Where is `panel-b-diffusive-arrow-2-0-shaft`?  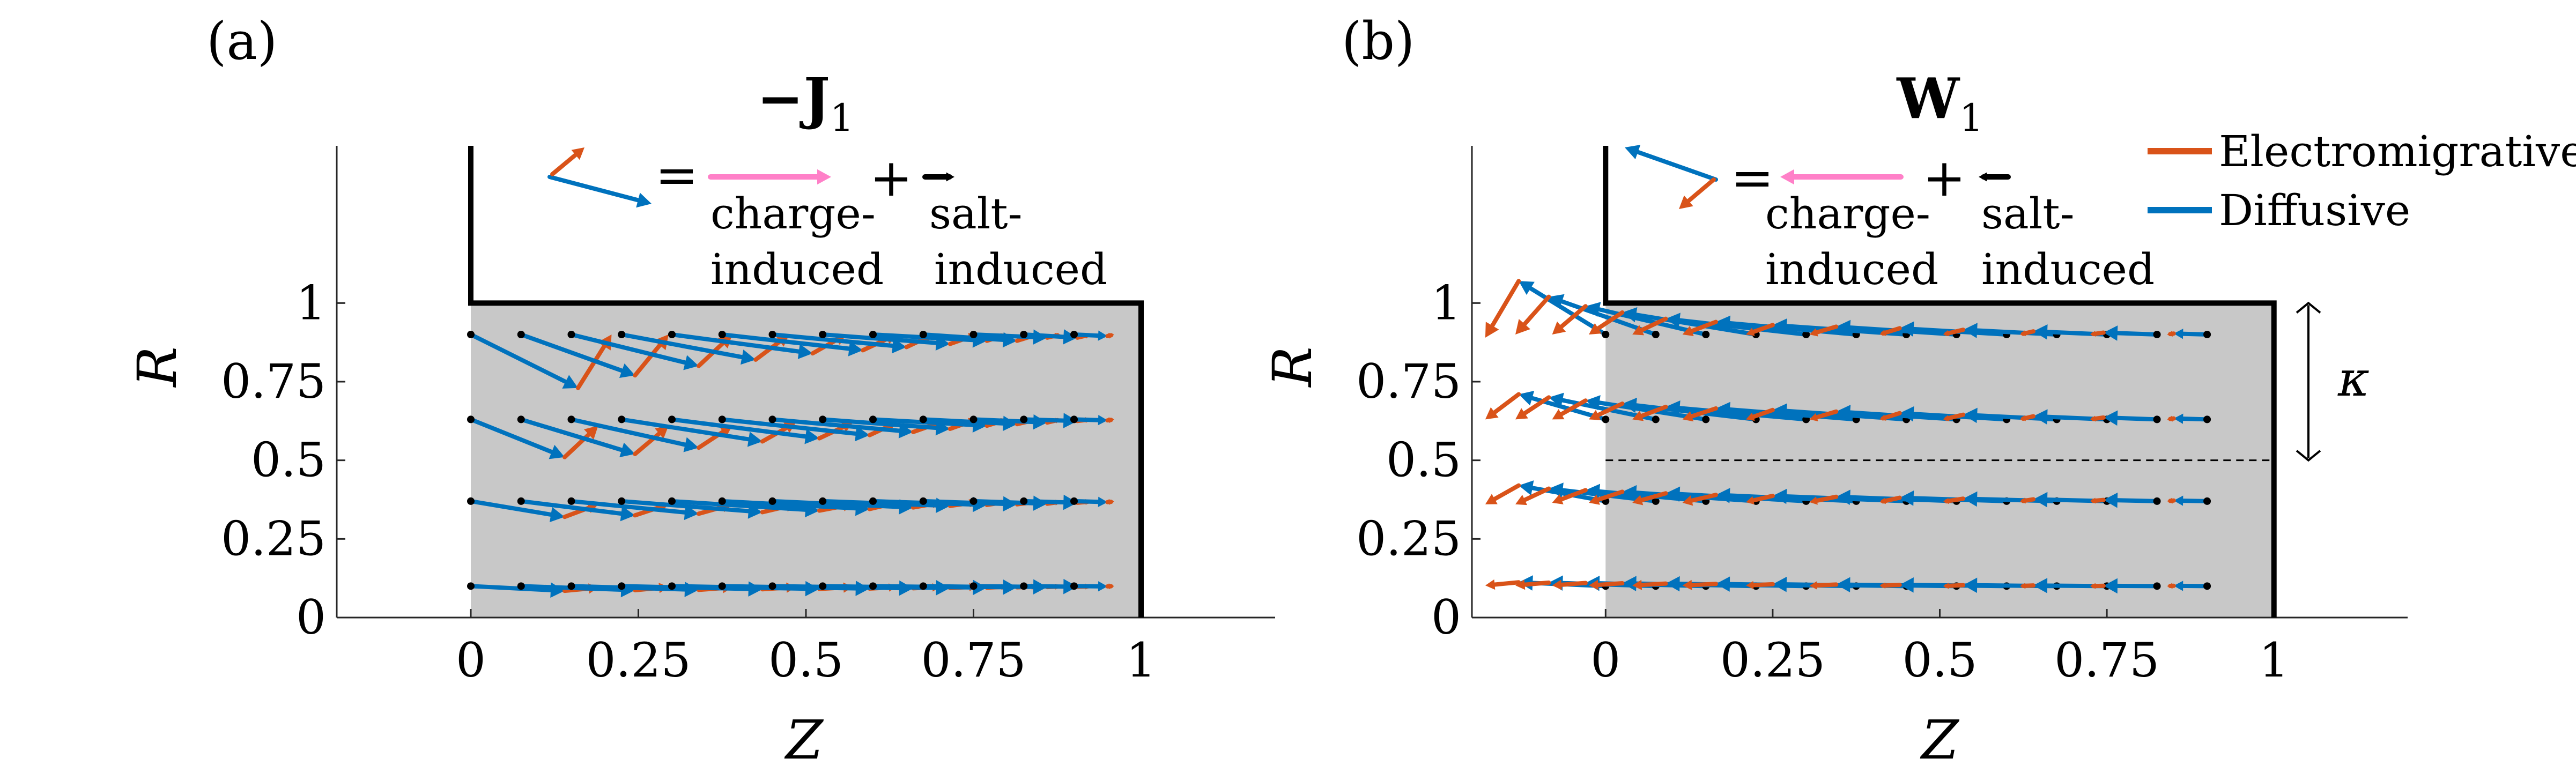
panel-b-diffusive-arrow-2-0-shaft is located at coordinates (1566, 494).